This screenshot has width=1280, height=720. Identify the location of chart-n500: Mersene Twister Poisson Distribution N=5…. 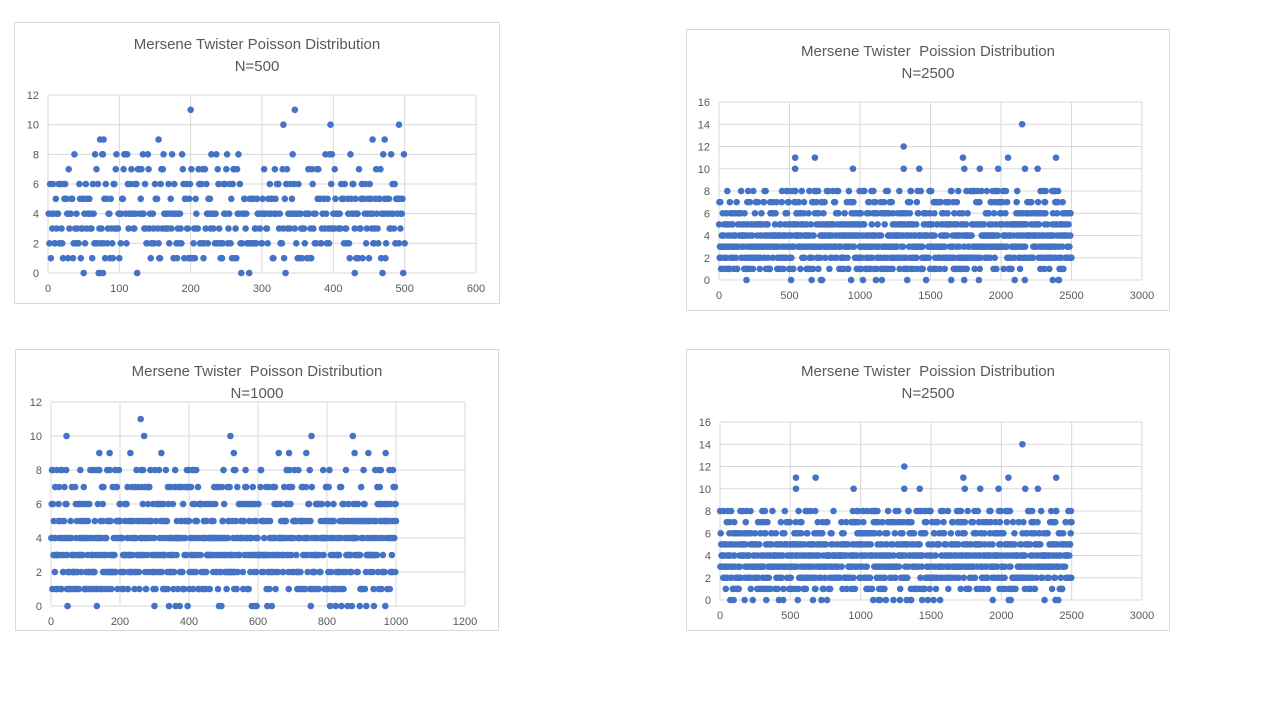
(257, 163).